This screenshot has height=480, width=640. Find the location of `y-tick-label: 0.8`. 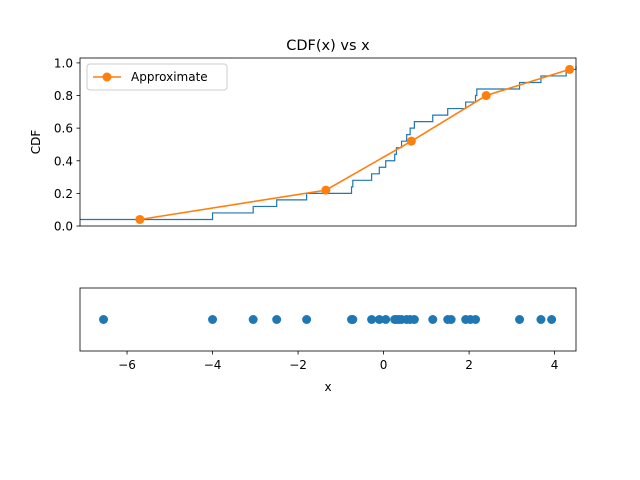

y-tick-label: 0.8 is located at coordinates (63, 96).